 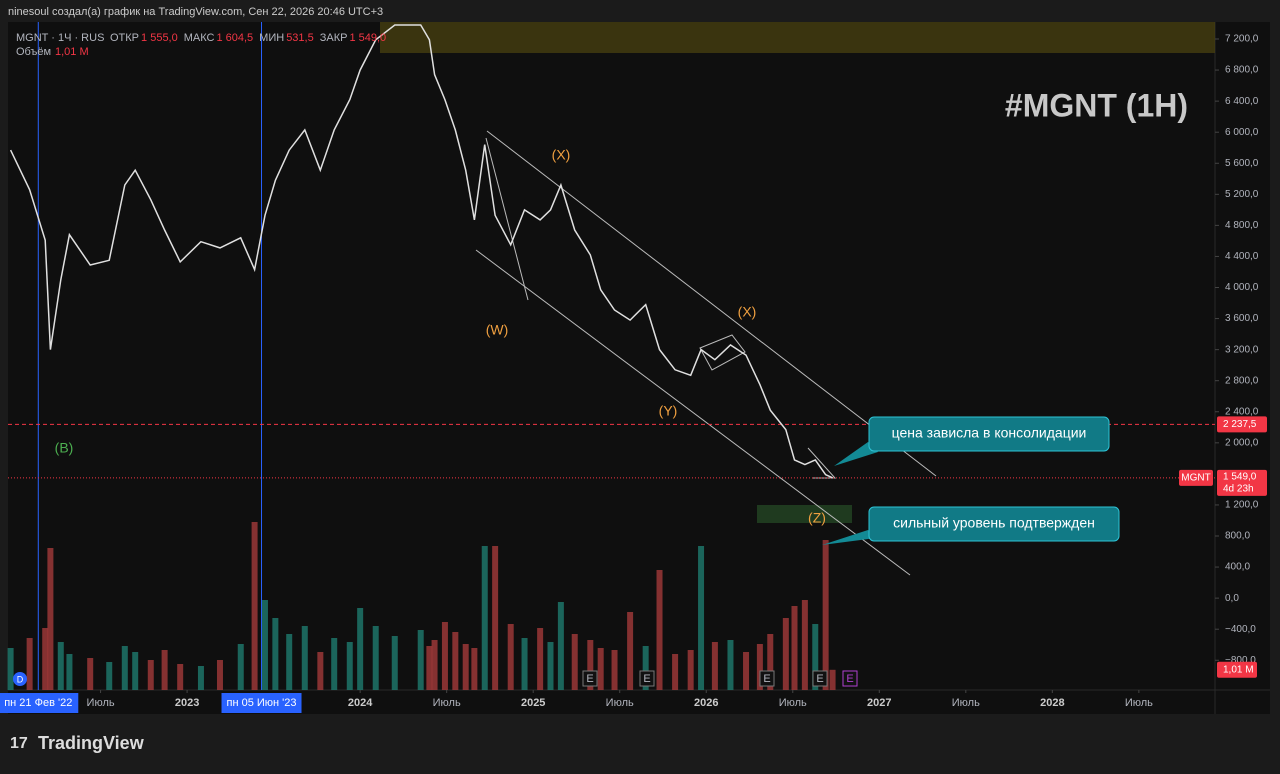 What do you see at coordinates (64, 448) in the screenshot?
I see `wave-label: (B)` at bounding box center [64, 448].